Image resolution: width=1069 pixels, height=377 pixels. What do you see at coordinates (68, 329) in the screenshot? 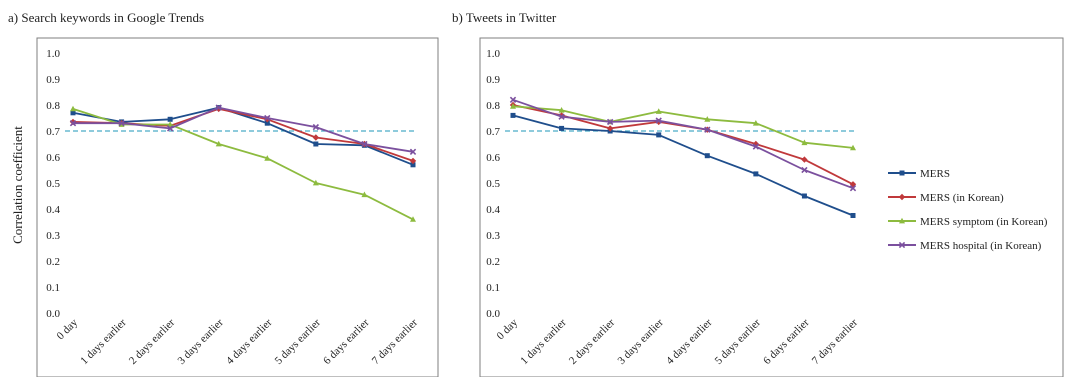
I see `panel-a-xtick-label: 0 day` at bounding box center [68, 329].